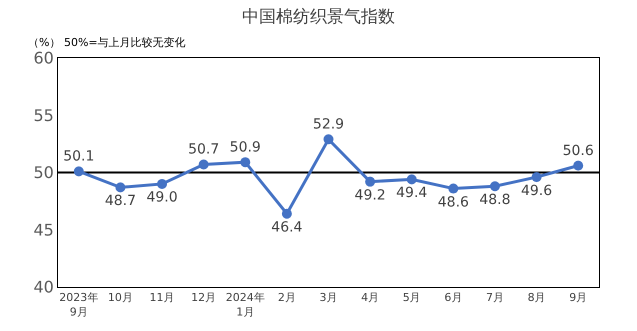  I want to click on data-label: 46.4, so click(287, 227).